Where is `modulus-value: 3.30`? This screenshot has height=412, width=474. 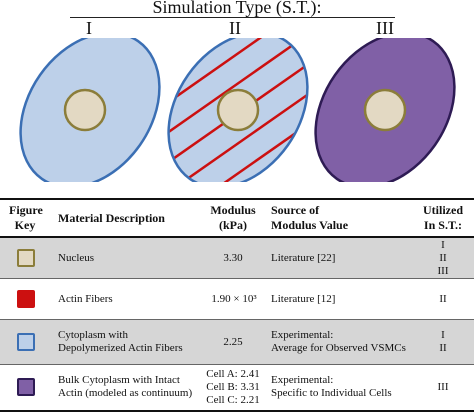
modulus-value: 3.30 is located at coordinates (233, 258).